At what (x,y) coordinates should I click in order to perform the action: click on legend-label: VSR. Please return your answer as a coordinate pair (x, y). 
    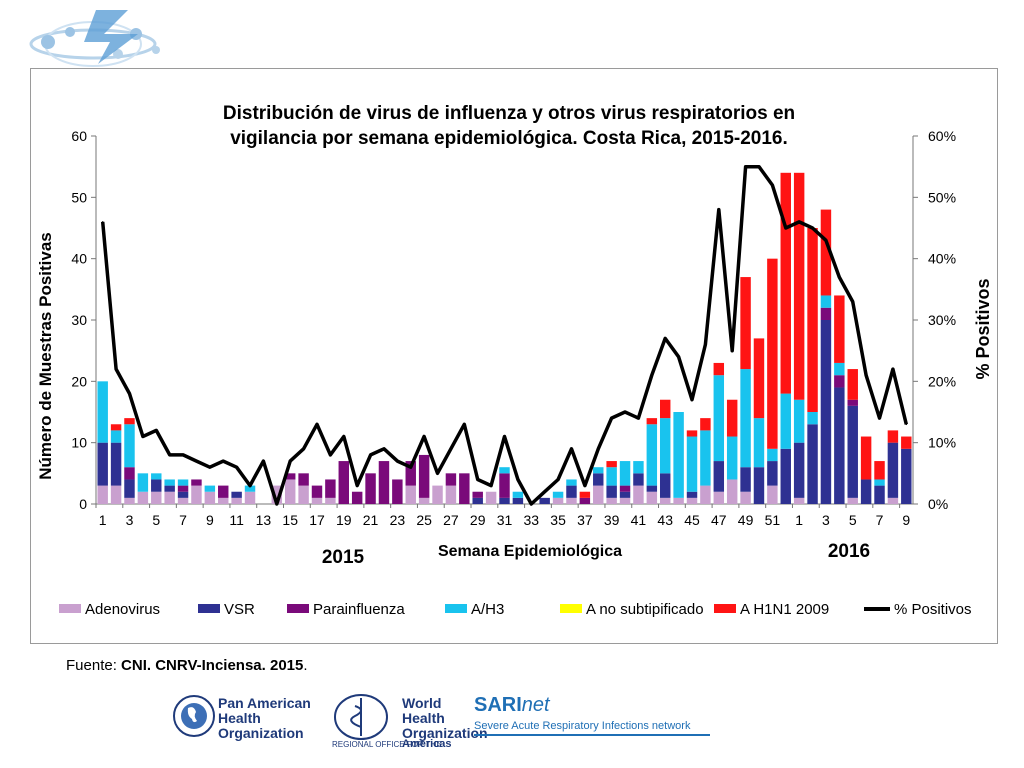
    Looking at the image, I should click on (239, 609).